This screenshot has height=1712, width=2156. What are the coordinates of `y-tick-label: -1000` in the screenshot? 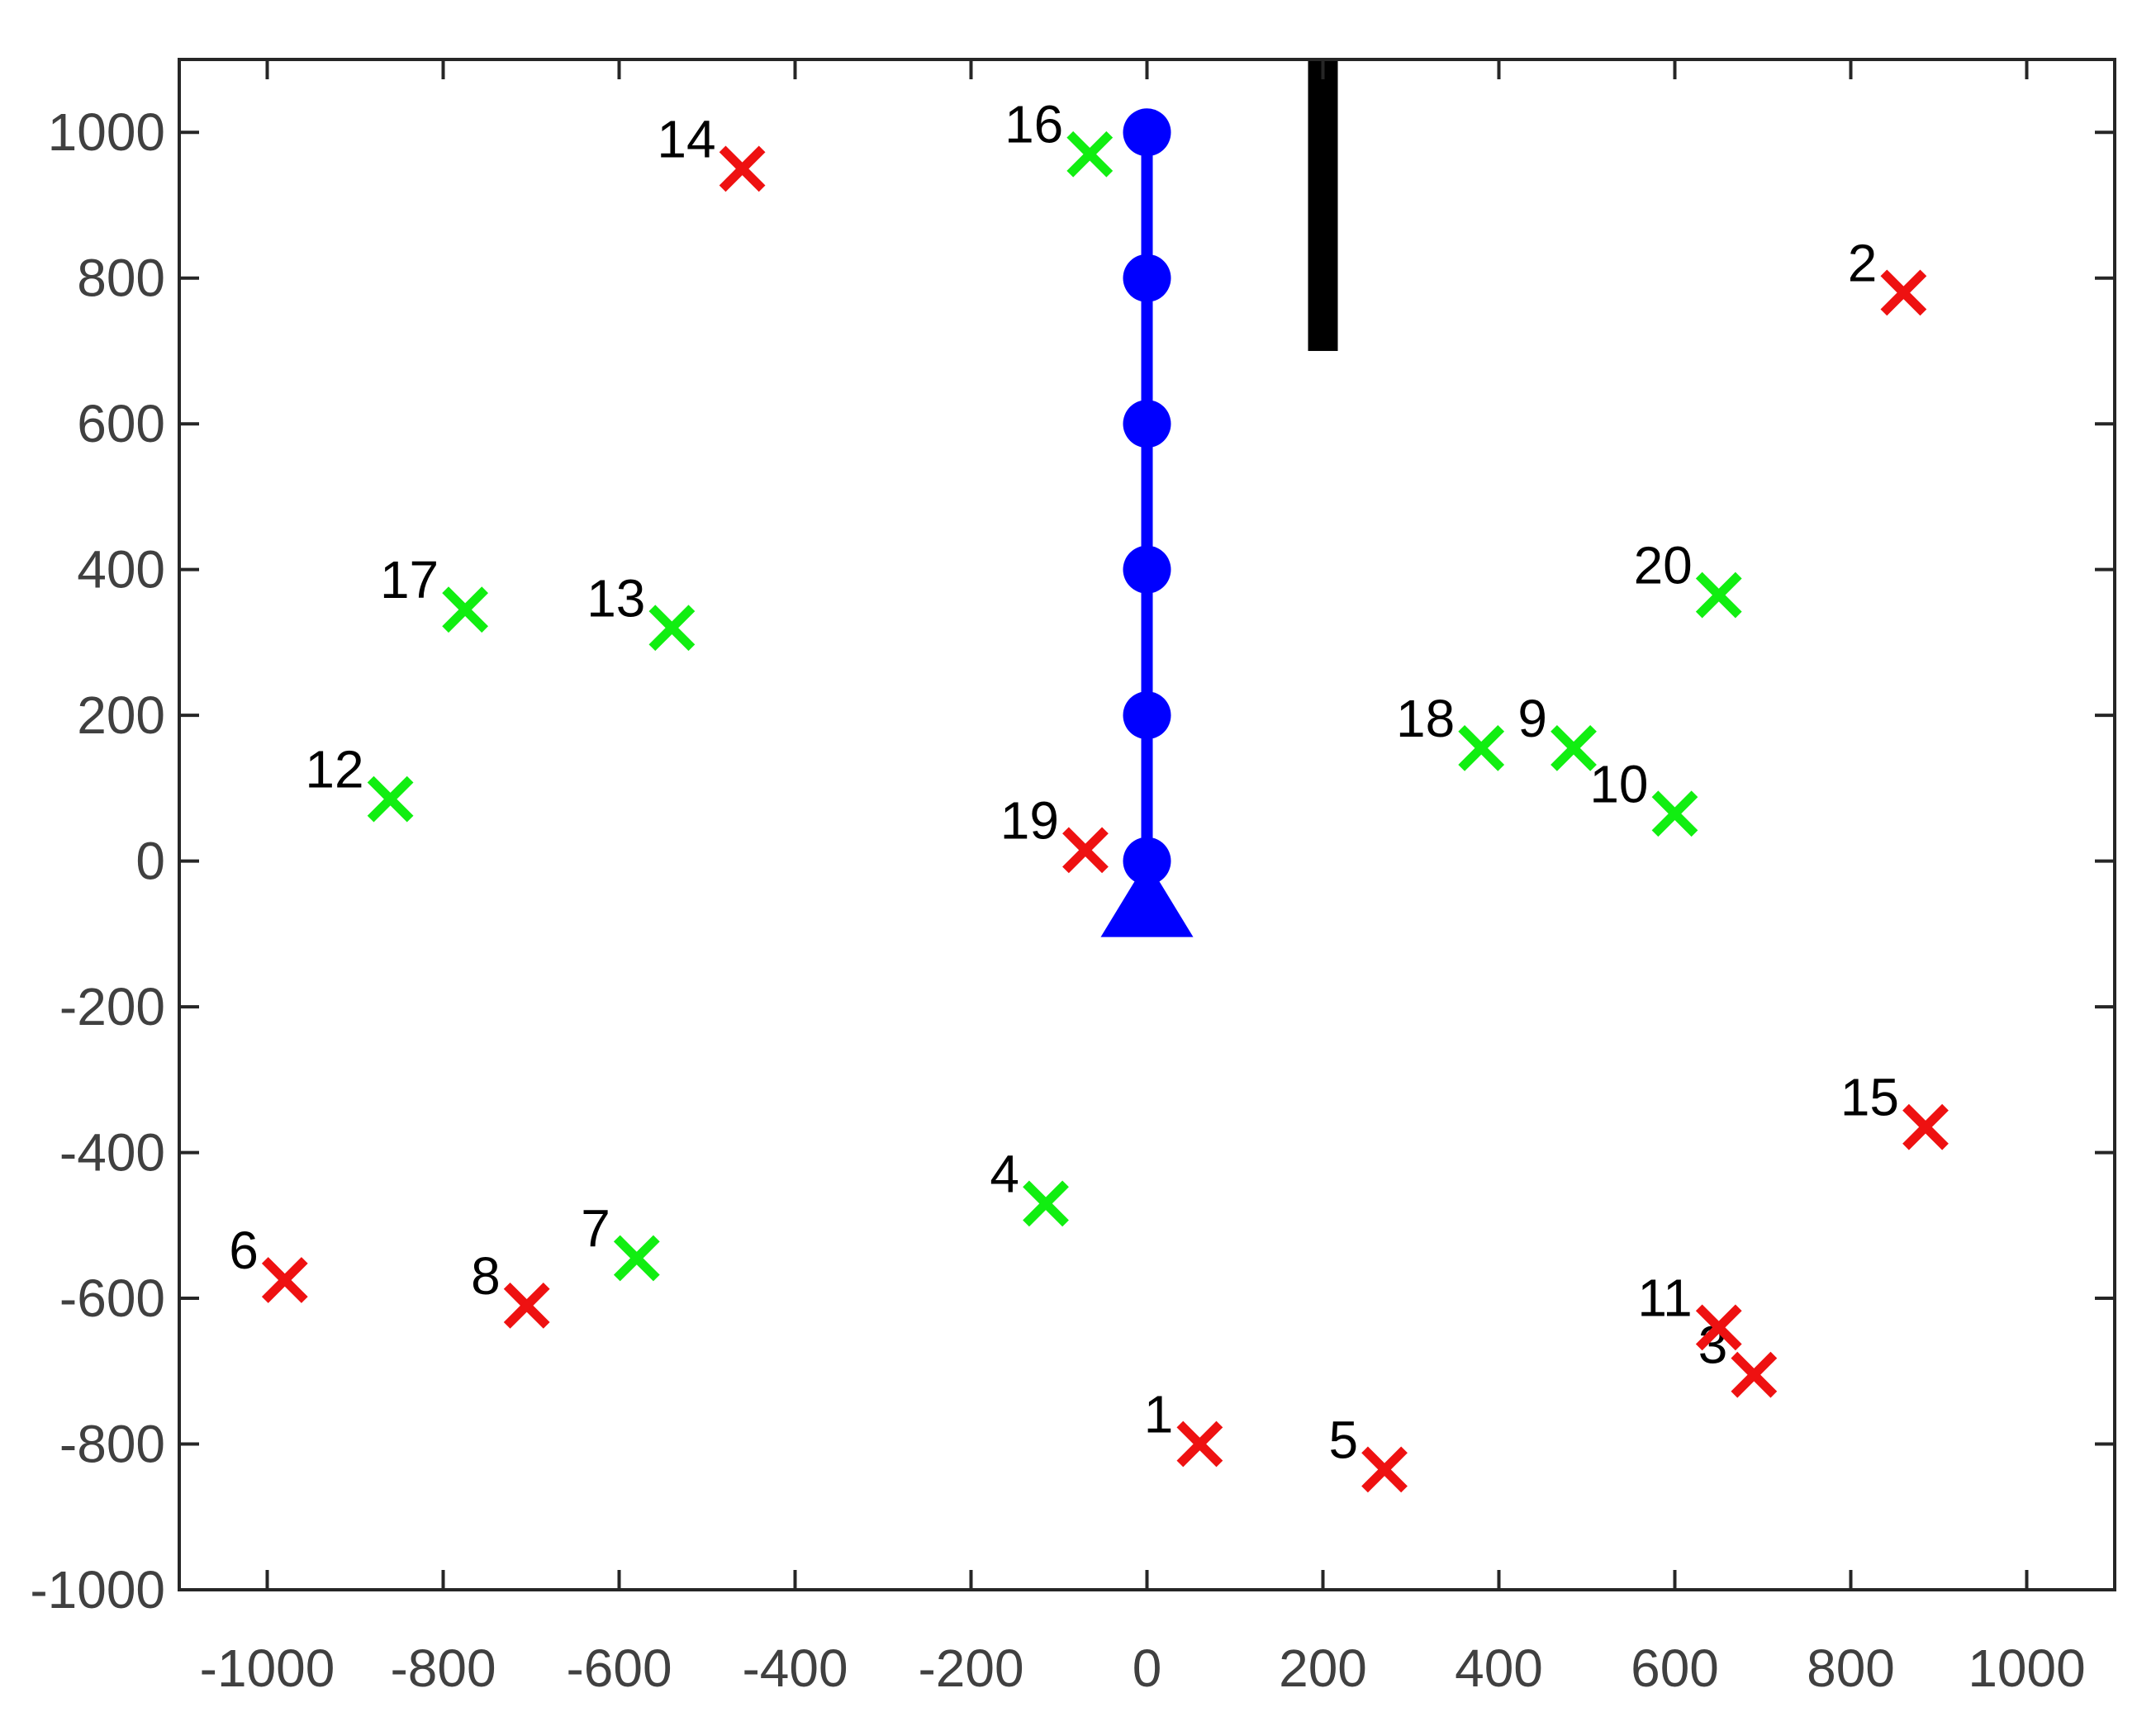 It's located at (98, 1590).